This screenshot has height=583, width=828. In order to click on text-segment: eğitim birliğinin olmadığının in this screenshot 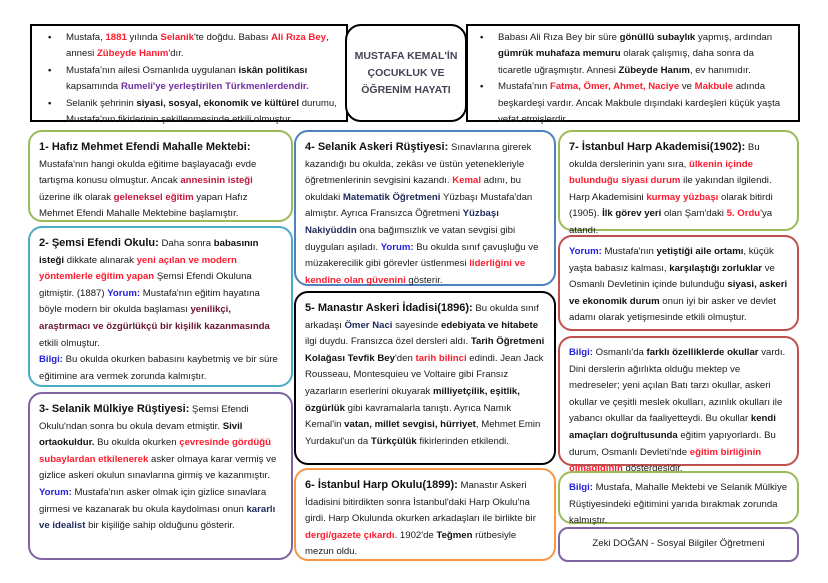, I will do `click(665, 460)`.